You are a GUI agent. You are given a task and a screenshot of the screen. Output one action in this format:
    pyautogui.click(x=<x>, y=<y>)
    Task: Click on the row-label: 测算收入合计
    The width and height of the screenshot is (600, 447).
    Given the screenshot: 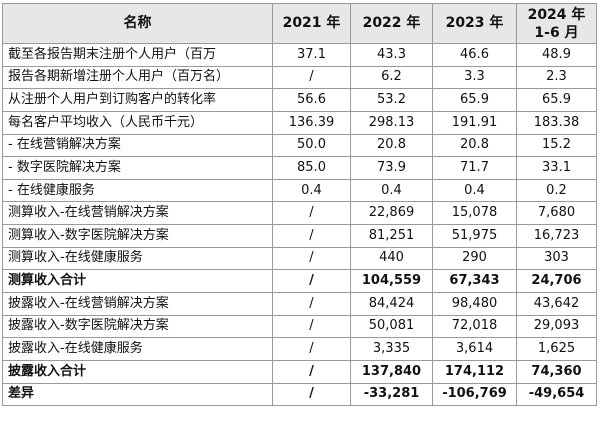 What is the action you would take?
    pyautogui.click(x=137, y=281)
    